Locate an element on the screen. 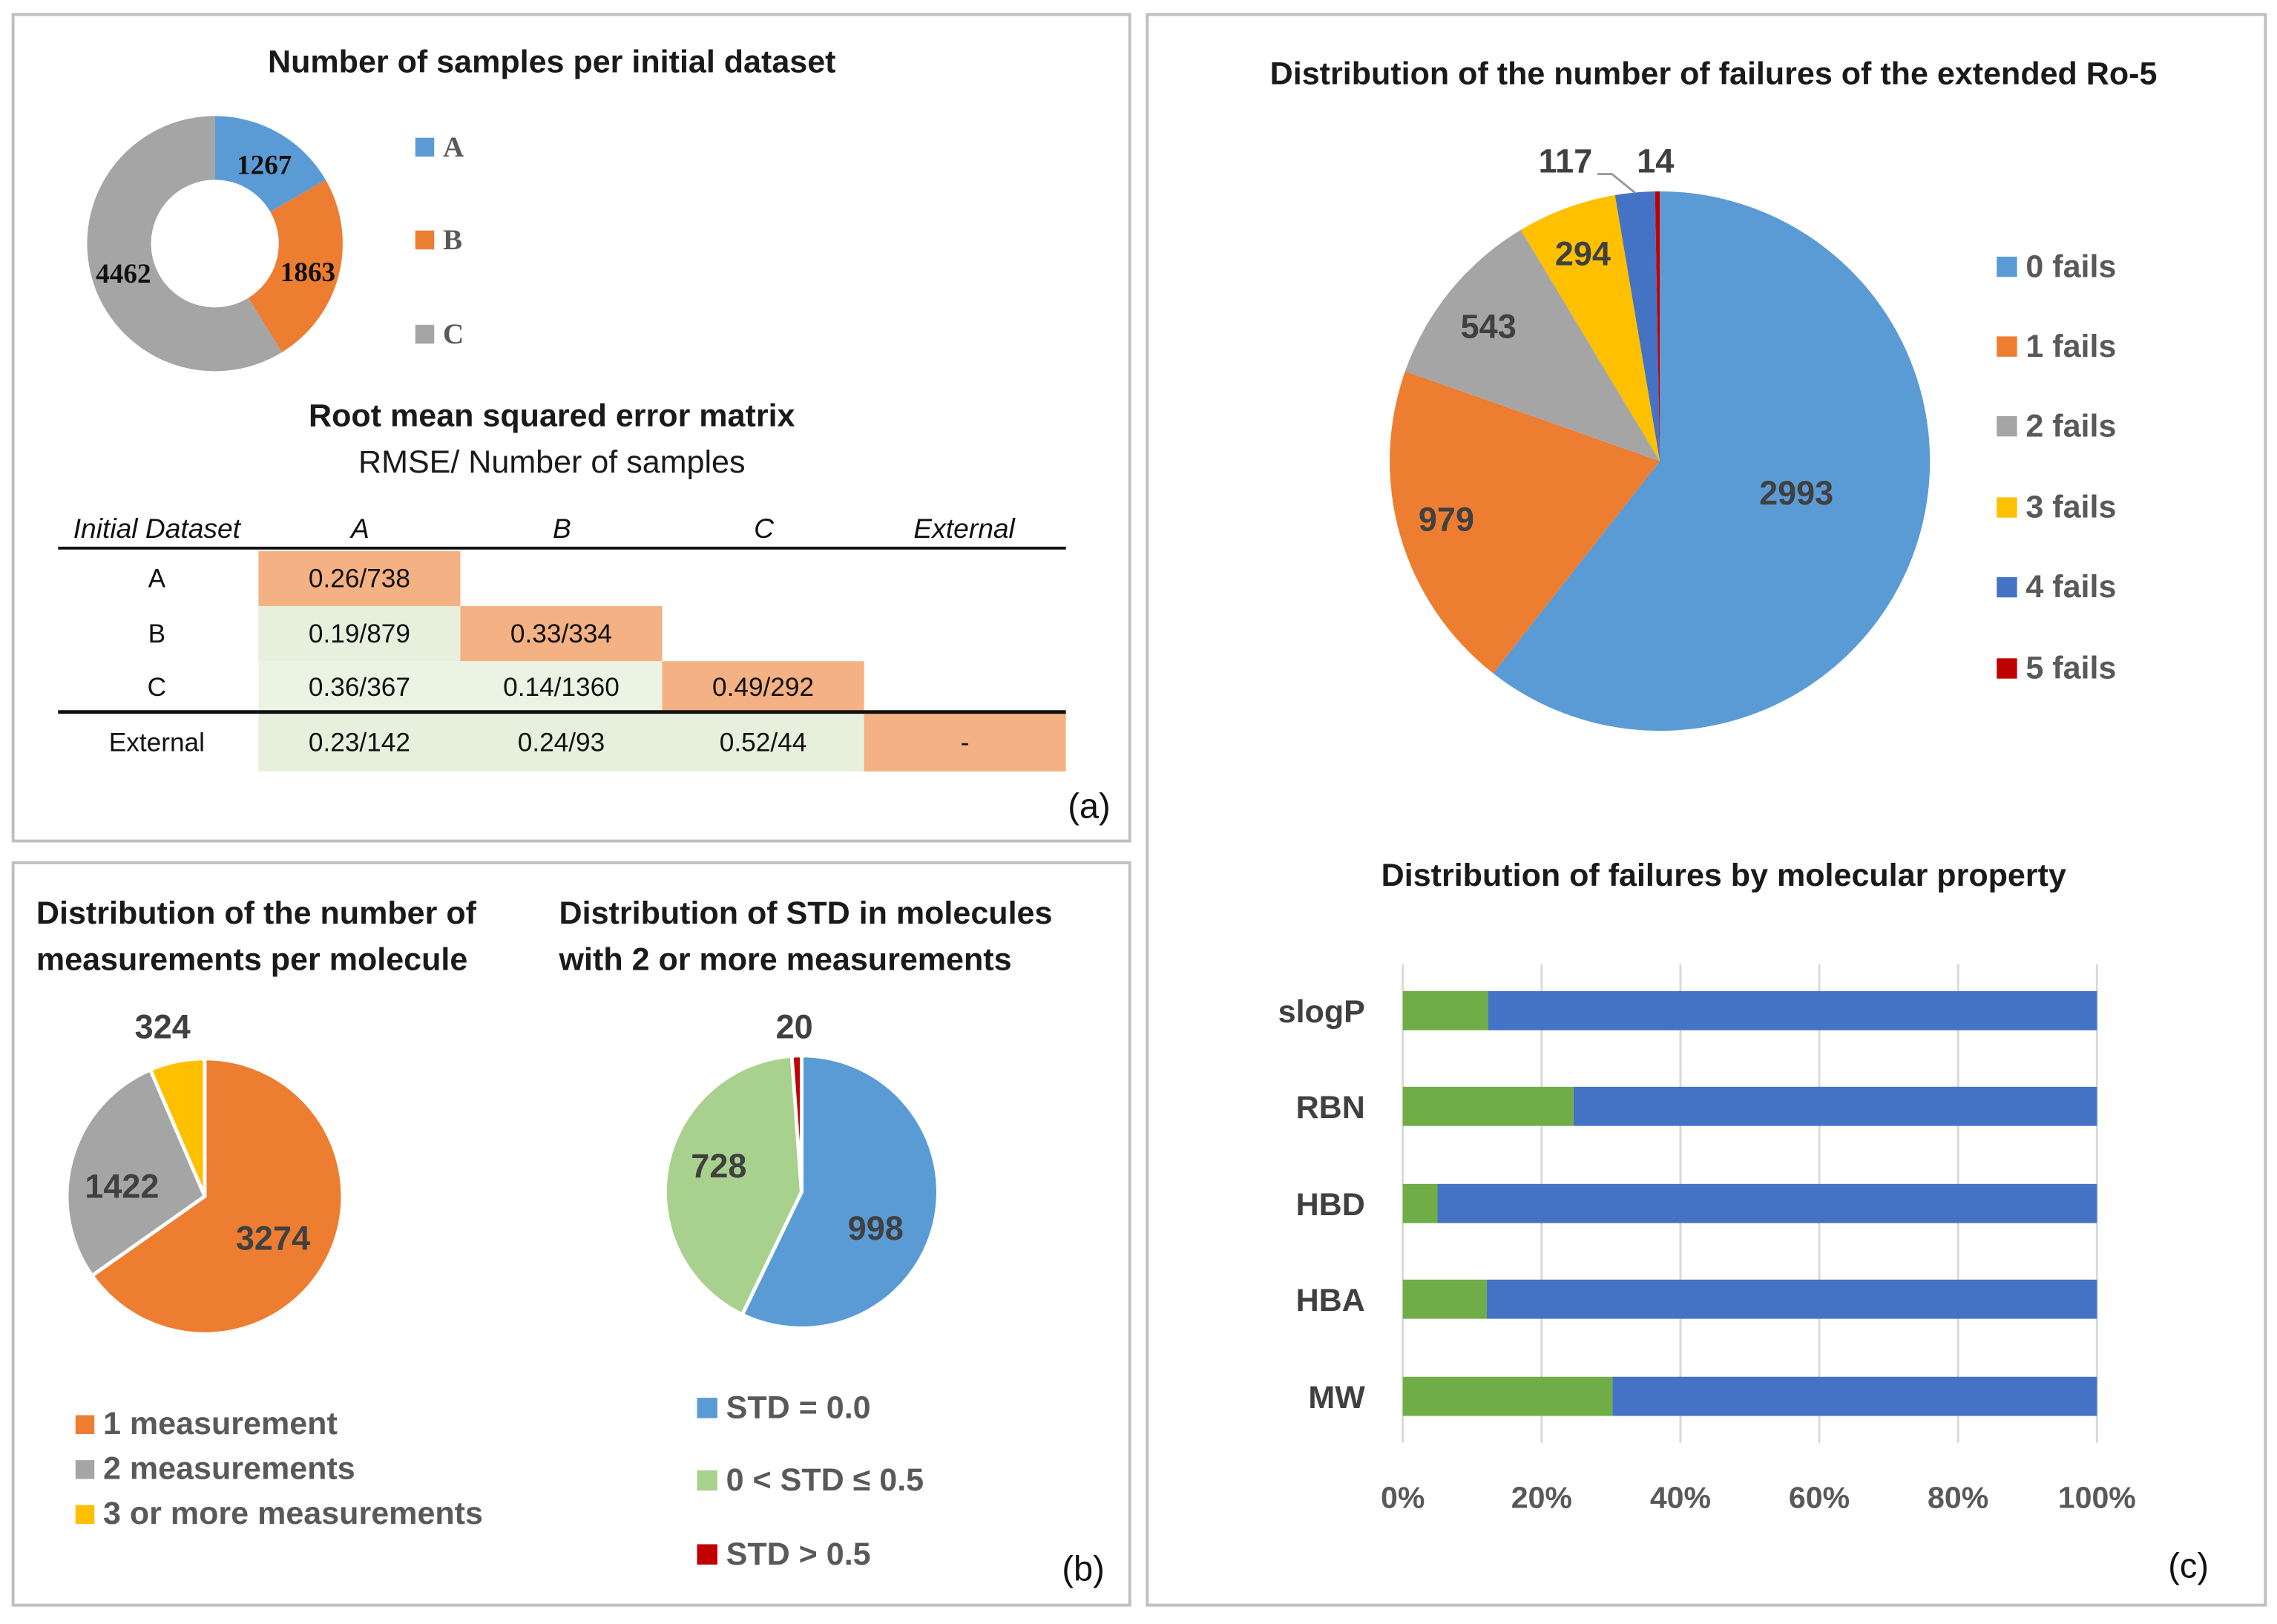 Image resolution: width=2277 pixels, height=1624 pixels. bar-fail-hba is located at coordinates (1444, 1299).